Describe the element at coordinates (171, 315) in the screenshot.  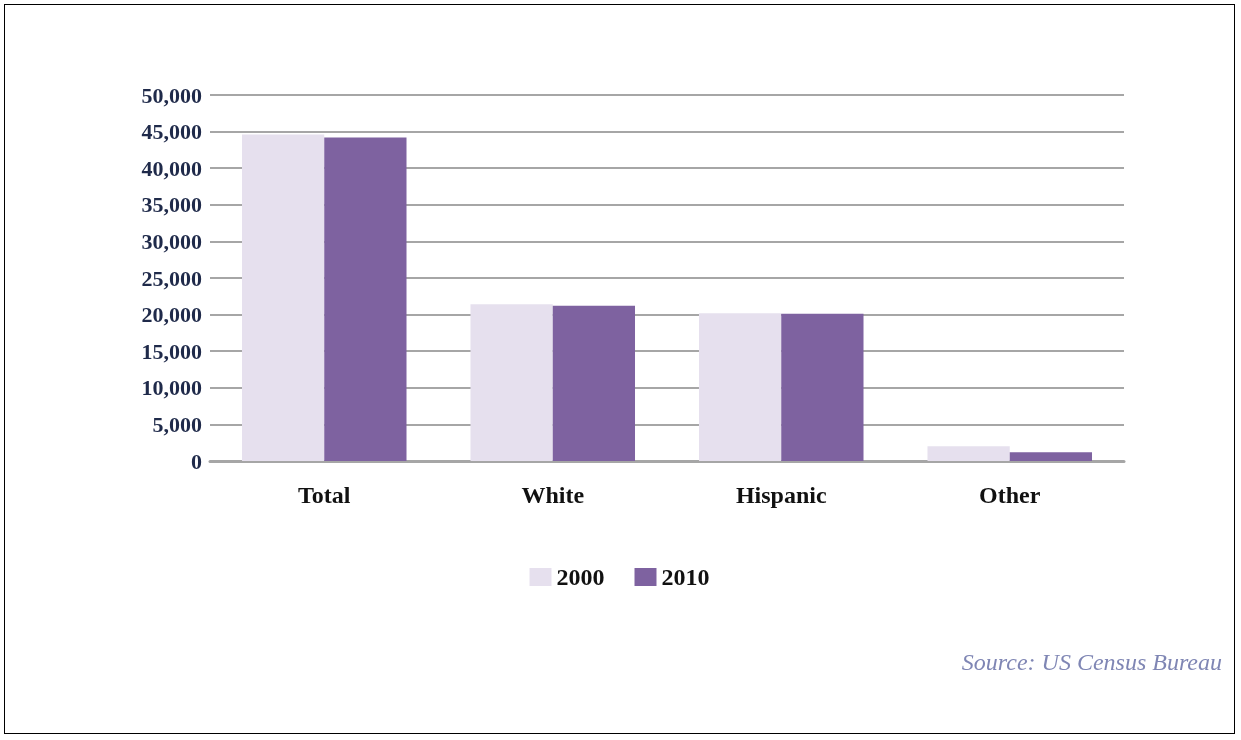
I see `y-tick-label: 20,000` at that location.